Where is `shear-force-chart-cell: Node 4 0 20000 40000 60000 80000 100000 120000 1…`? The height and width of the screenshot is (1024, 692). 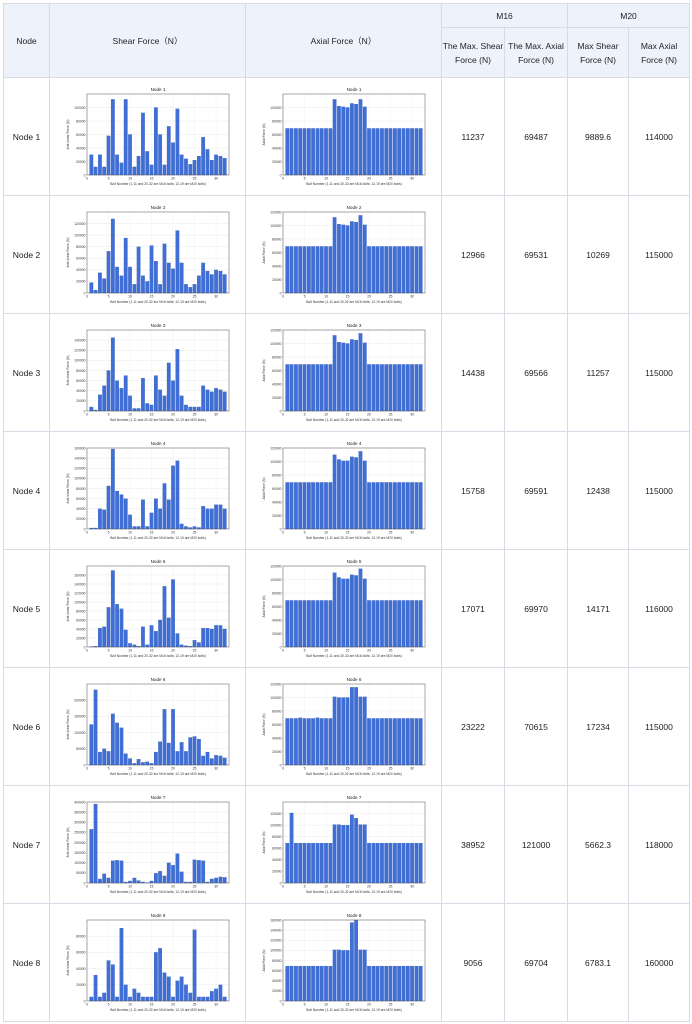
shear-force-chart-cell: Node 4 0 20000 40000 60000 80000 100000 120000 1… is located at coordinates (147, 490).